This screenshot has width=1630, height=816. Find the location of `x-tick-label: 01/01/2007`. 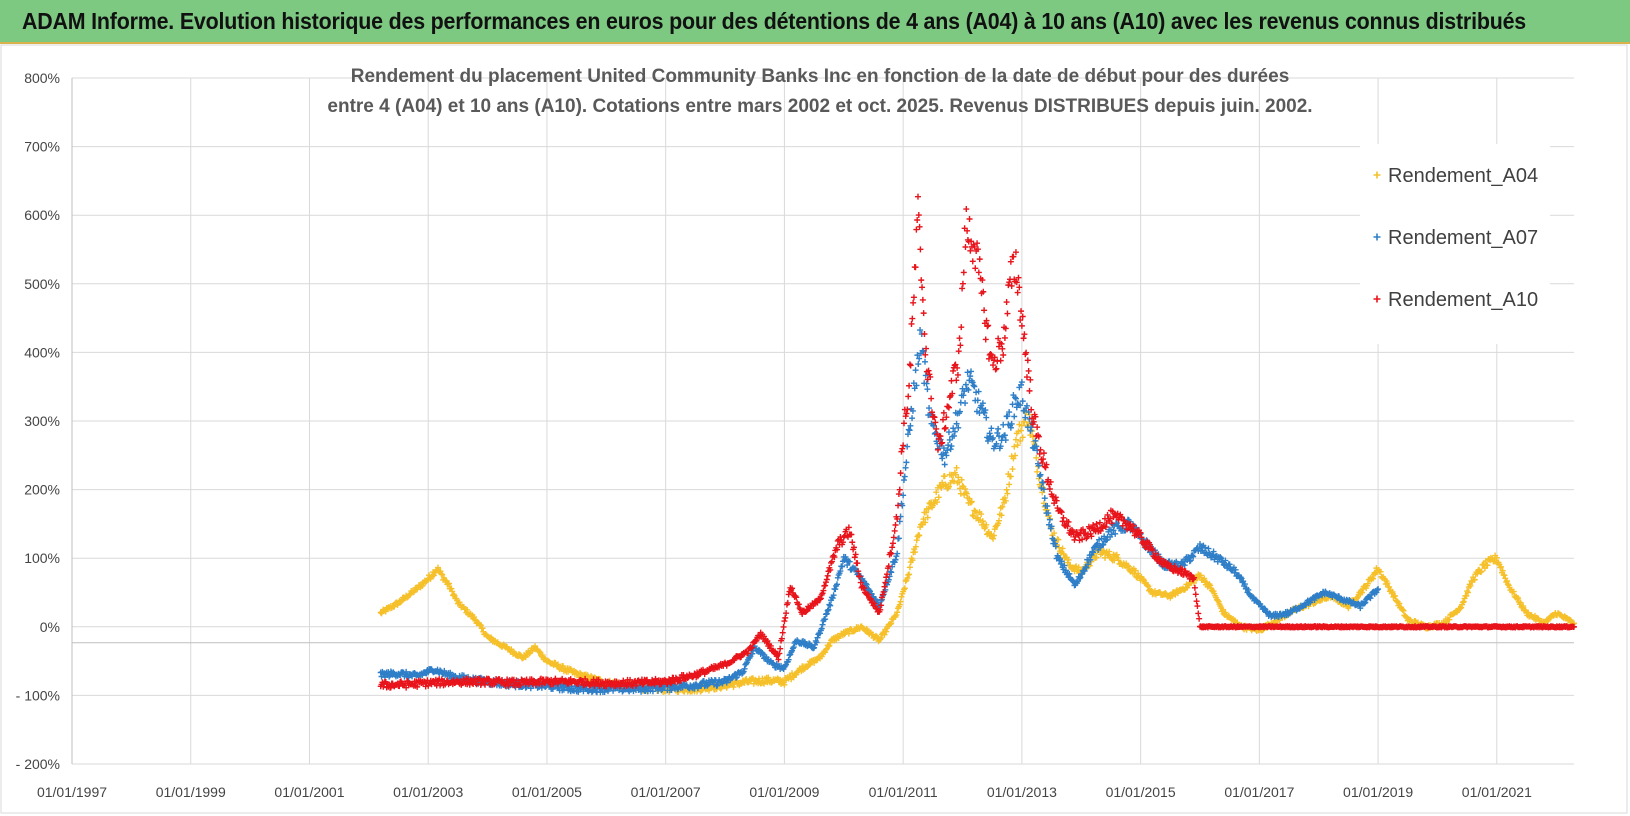

x-tick-label: 01/01/2007 is located at coordinates (666, 792).